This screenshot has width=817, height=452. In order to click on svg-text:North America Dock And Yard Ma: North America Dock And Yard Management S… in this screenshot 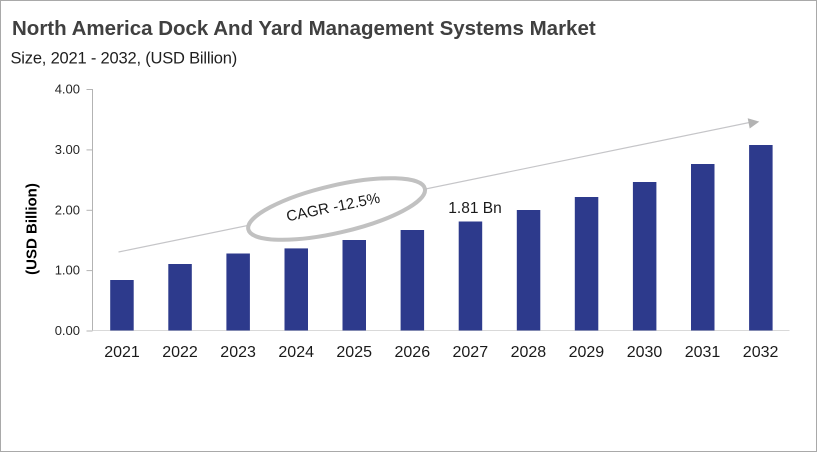, I will do `click(304, 28)`.